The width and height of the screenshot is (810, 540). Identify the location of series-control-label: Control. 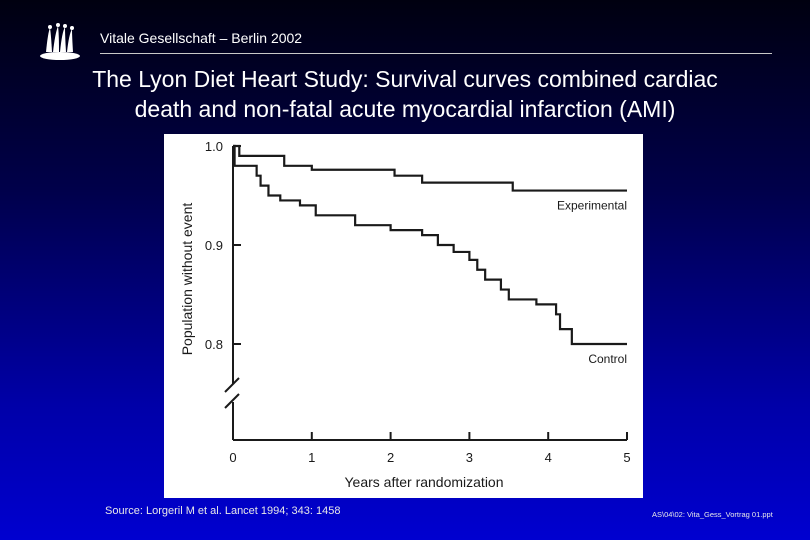
(607, 359).